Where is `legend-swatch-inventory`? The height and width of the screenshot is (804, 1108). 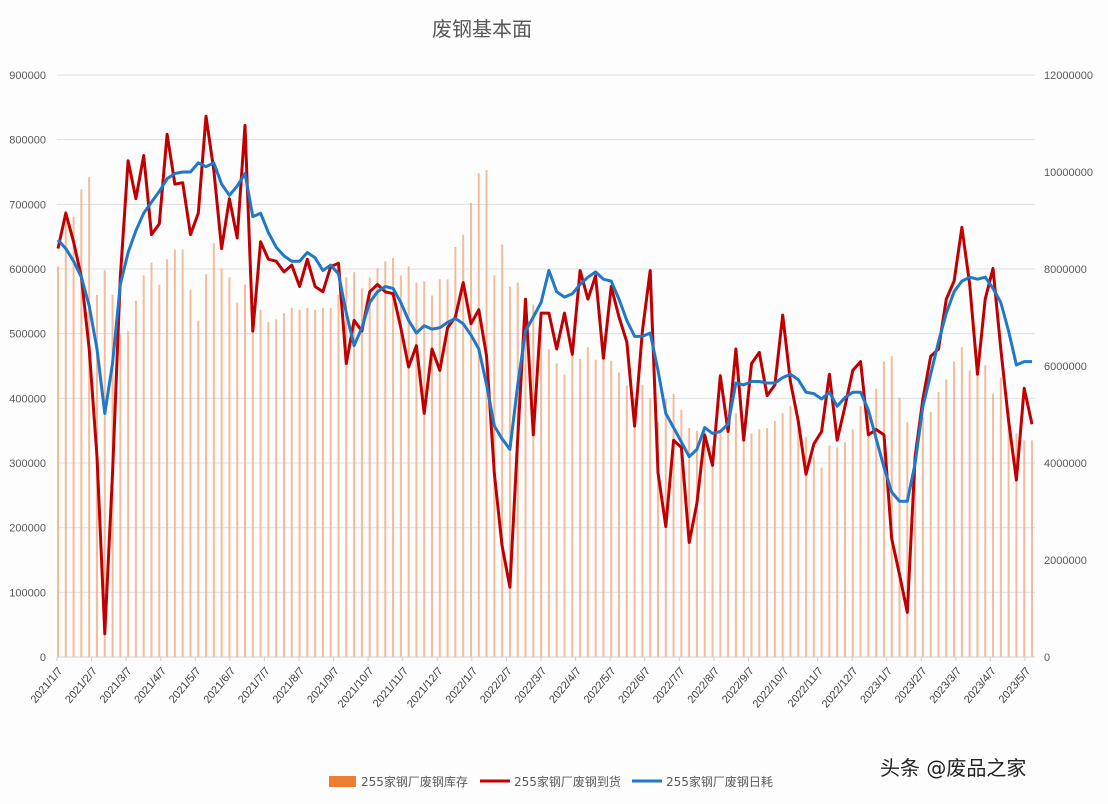 legend-swatch-inventory is located at coordinates (342, 781).